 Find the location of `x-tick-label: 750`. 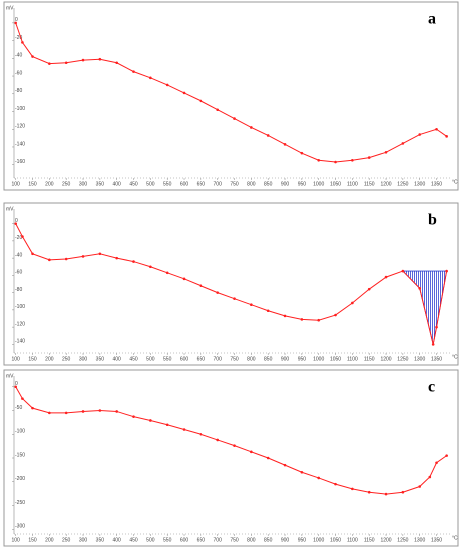

x-tick-label: 750 is located at coordinates (234, 540).